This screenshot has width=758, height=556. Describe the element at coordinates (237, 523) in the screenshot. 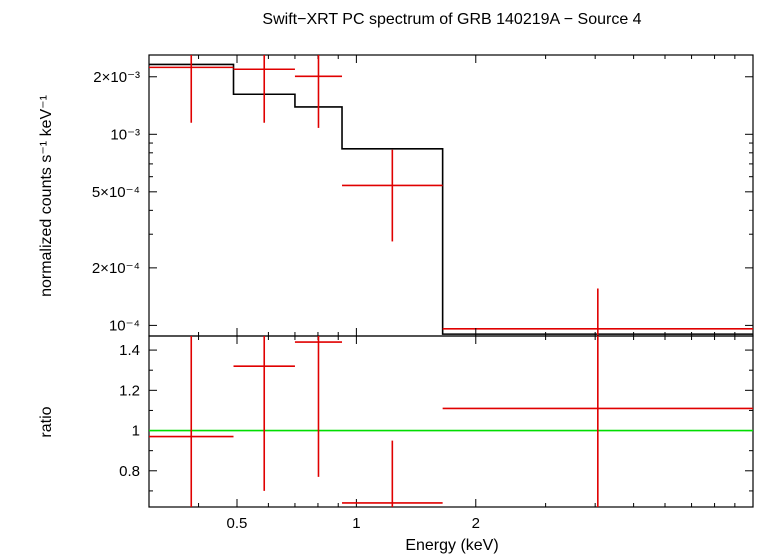

I see `x-tick-label: 0.5` at that location.